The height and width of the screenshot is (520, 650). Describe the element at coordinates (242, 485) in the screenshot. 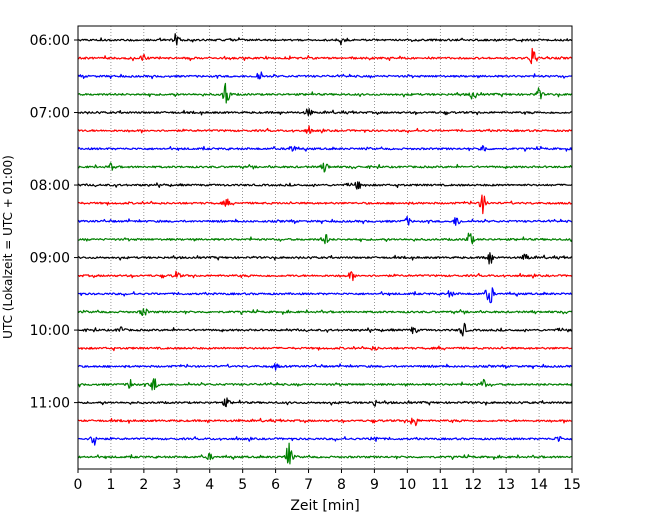

I see `x-tick-label: 5` at that location.